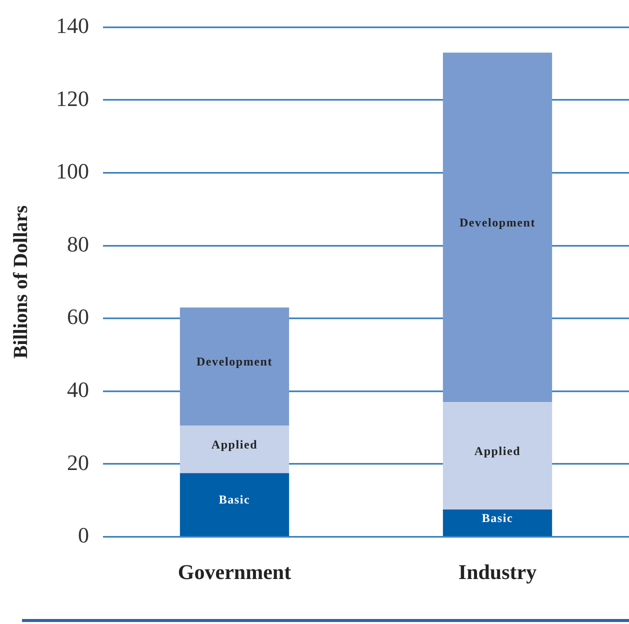 The width and height of the screenshot is (629, 624). I want to click on y-tick-label: 20, so click(78, 462).